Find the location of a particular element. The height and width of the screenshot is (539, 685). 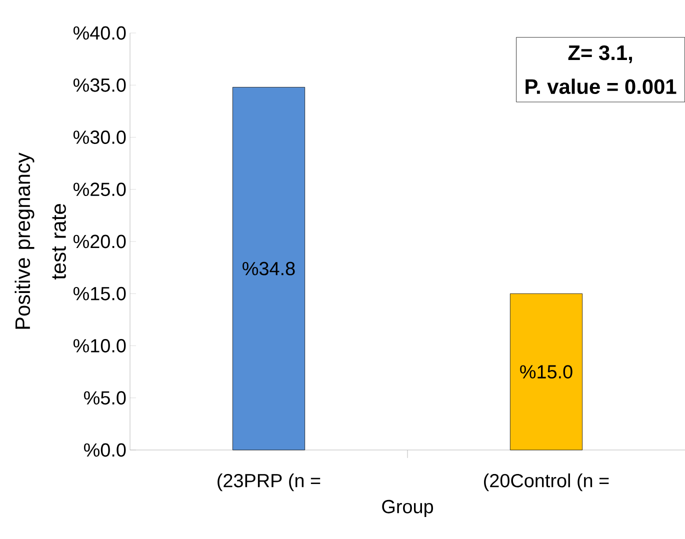

annotation: Z= 3.1, is located at coordinates (600, 54).